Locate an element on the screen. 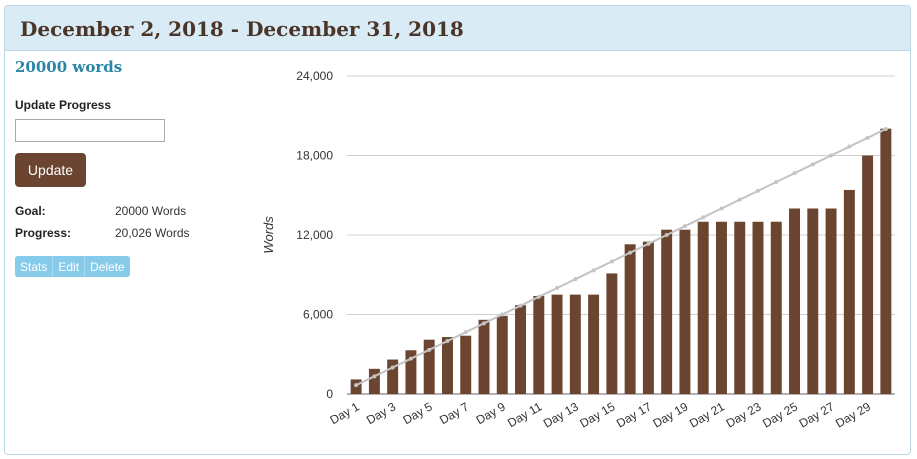 The width and height of the screenshot is (917, 459). card-header: December 2, 2018 - December 31, 2018 is located at coordinates (457, 28).